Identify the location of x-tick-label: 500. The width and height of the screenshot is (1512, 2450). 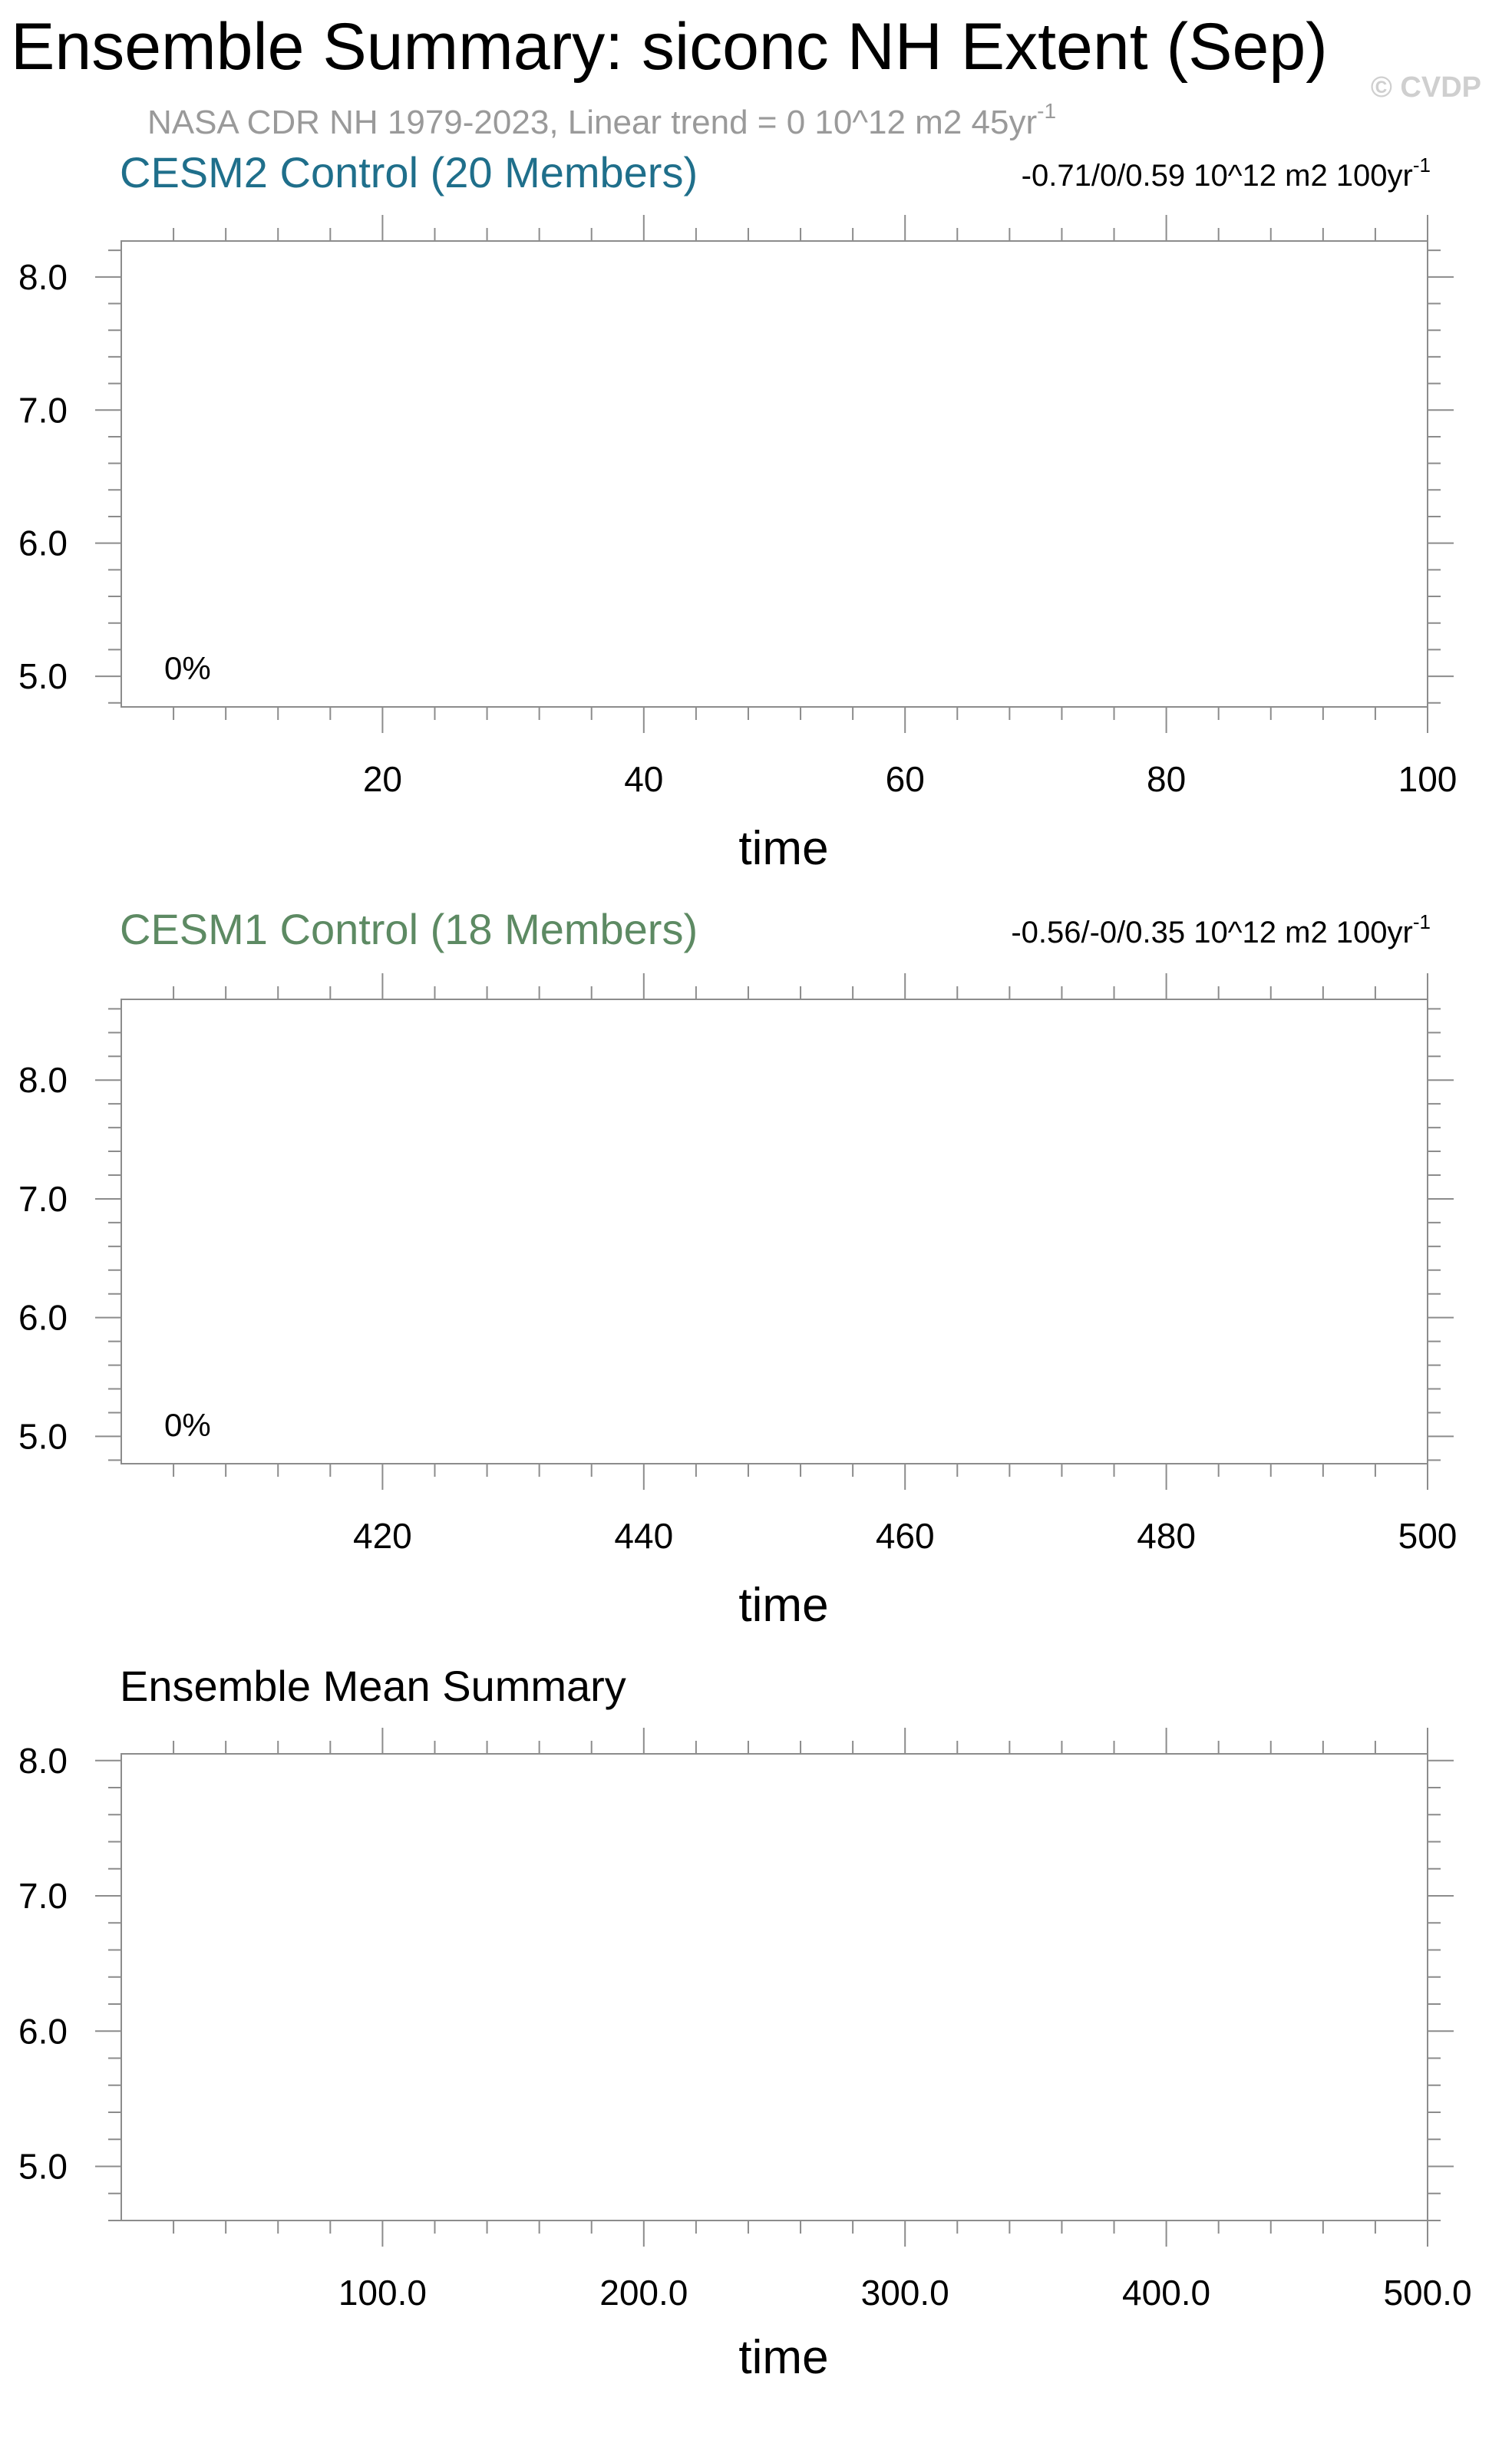
(1428, 1536).